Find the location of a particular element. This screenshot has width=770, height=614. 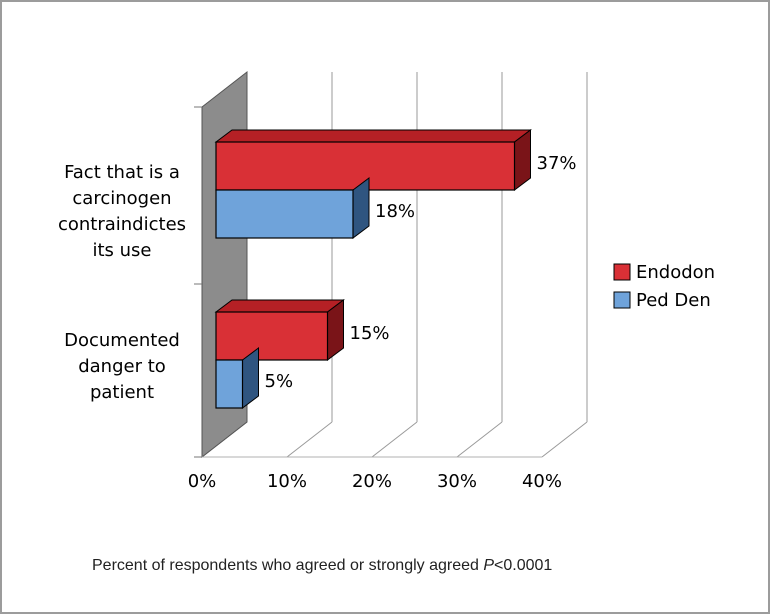

x-tick-label: 10% is located at coordinates (287, 481).